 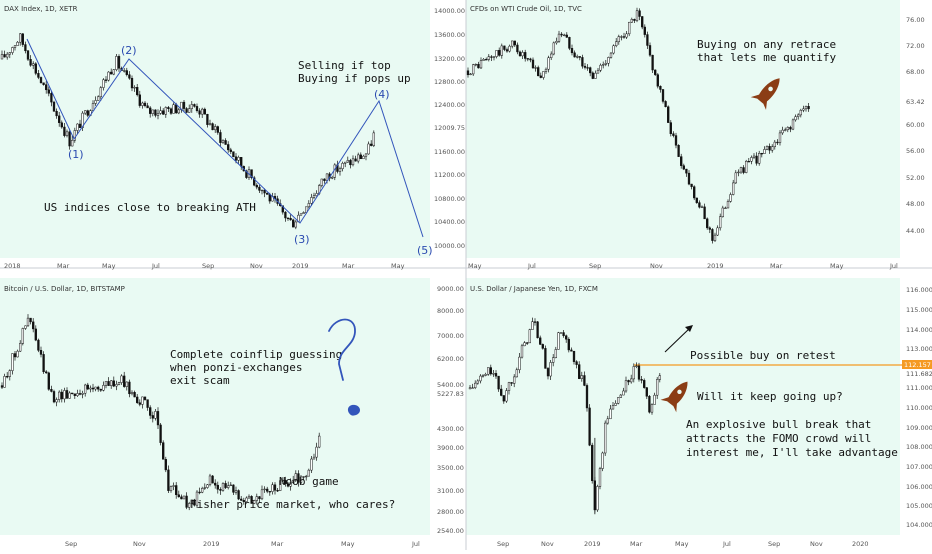 What do you see at coordinates (450, 336) in the screenshot?
I see `y-tick-label: 7000.00` at bounding box center [450, 336].